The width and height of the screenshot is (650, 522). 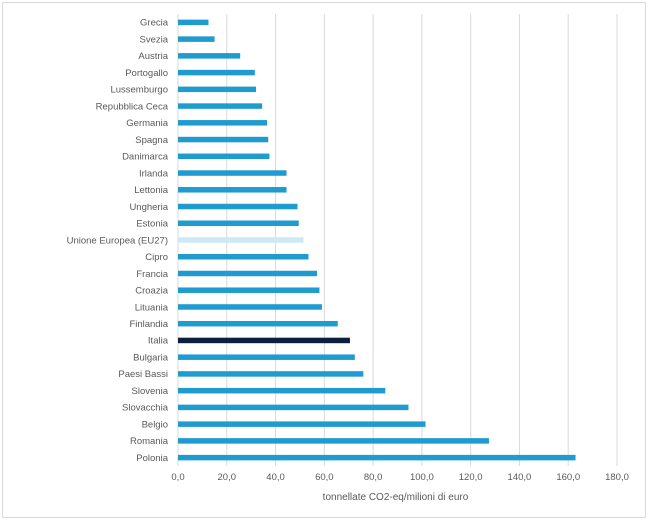 I want to click on category-label: Unione Europea (EU27), so click(x=117, y=240).